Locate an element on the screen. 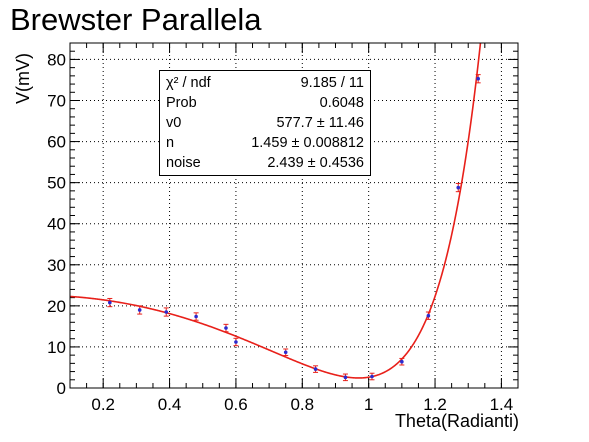 The image size is (589, 442). y-tick-label: 30 is located at coordinates (56, 265).